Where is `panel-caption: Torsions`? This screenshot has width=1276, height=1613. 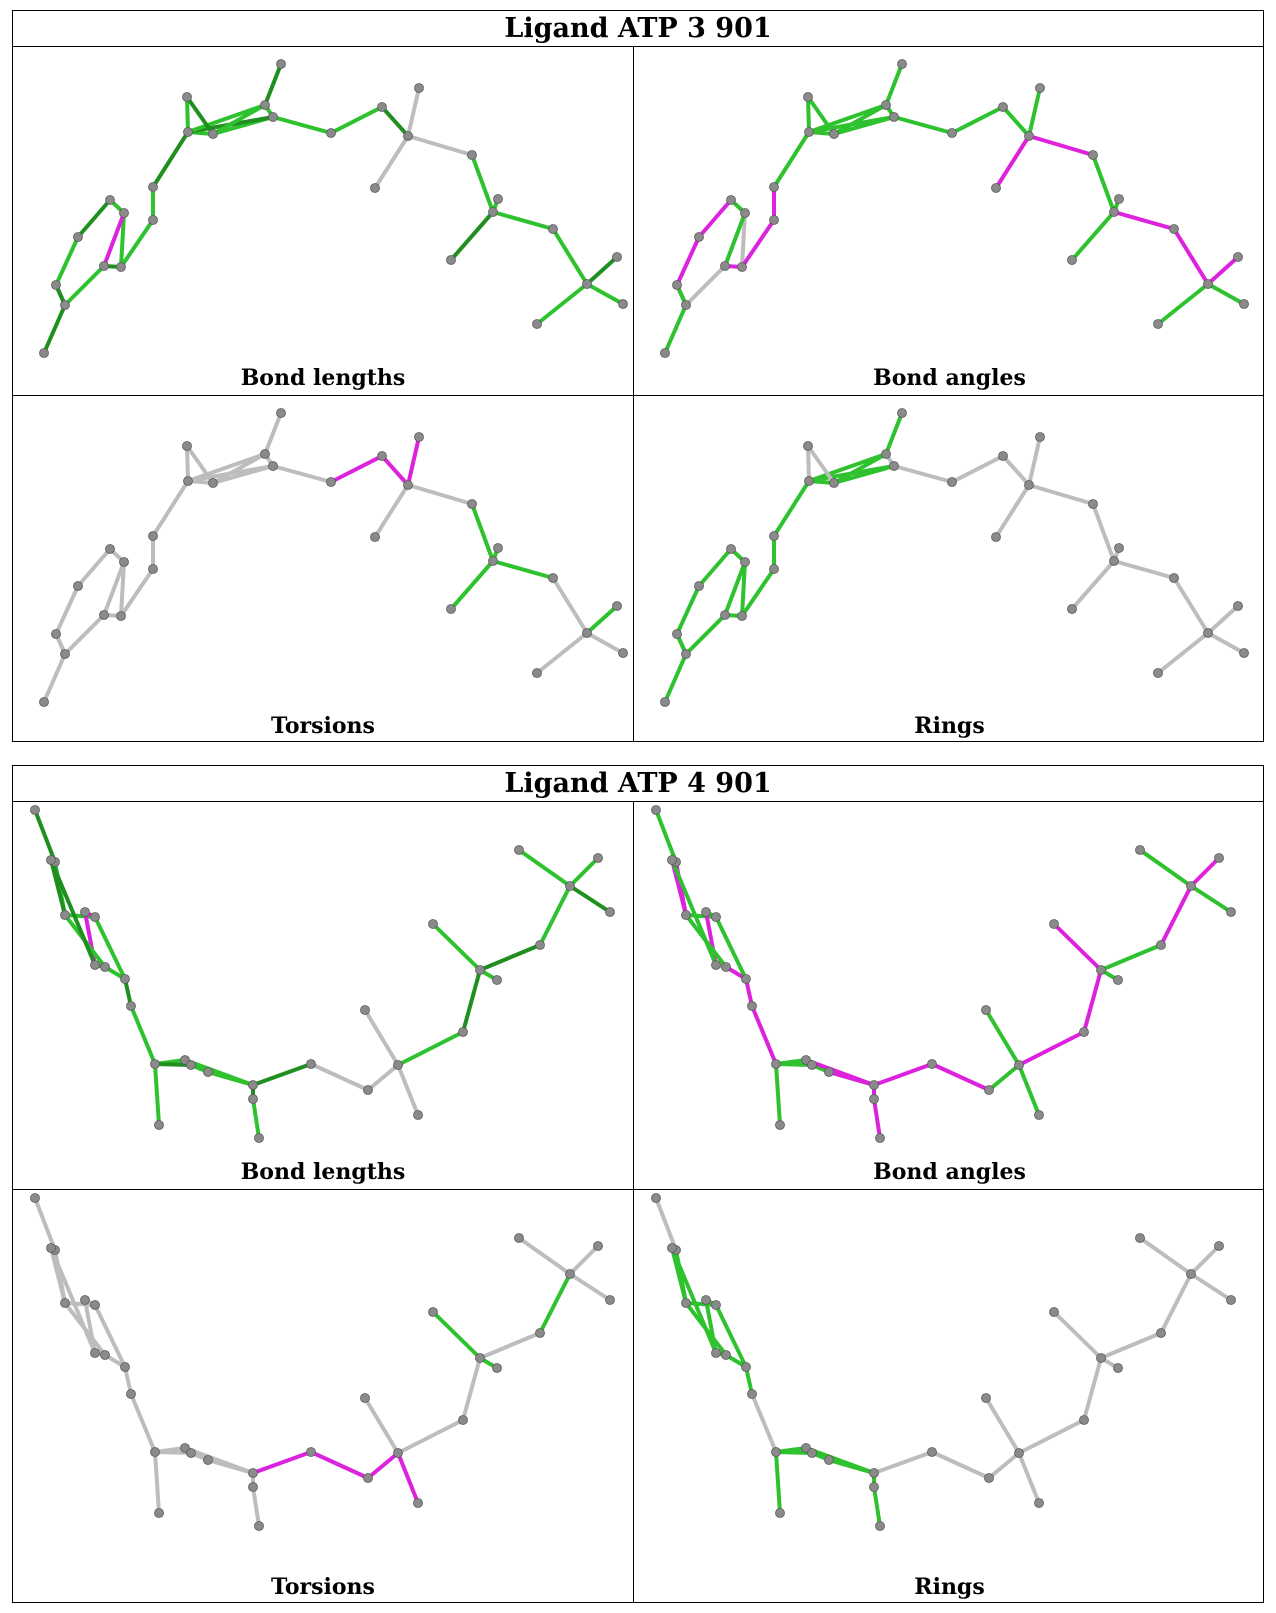 panel-caption: Torsions is located at coordinates (323, 726).